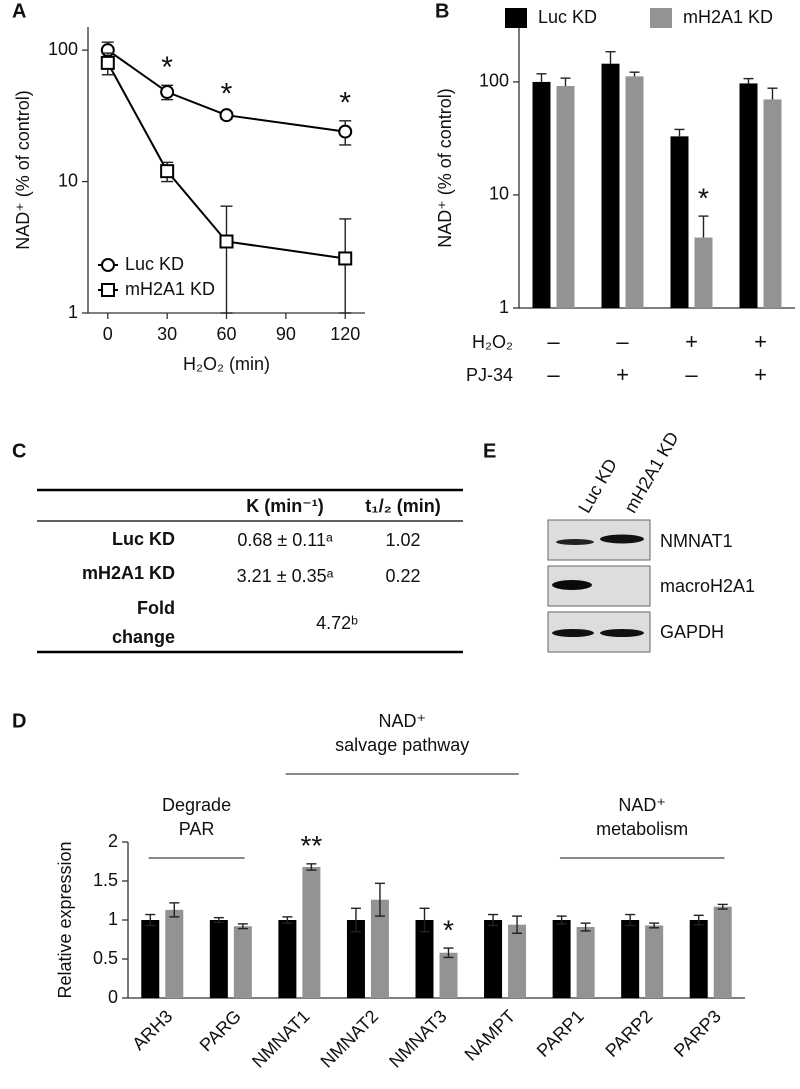  What do you see at coordinates (489, 451) in the screenshot?
I see `panel-label: E` at bounding box center [489, 451].